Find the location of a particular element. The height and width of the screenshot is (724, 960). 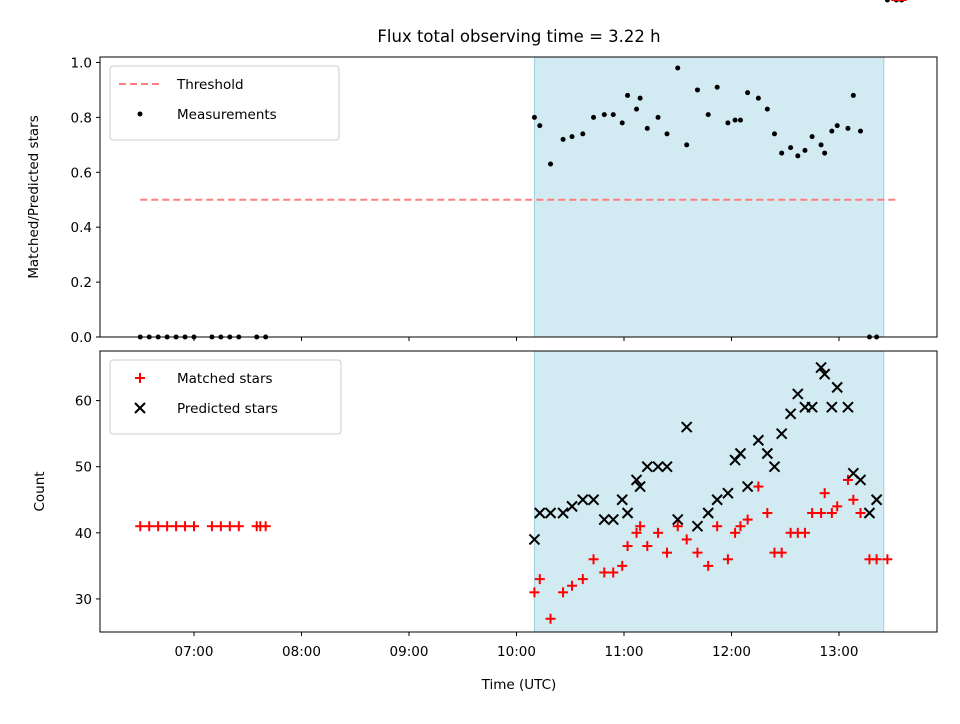

legend-label: Threshold is located at coordinates (210, 85).